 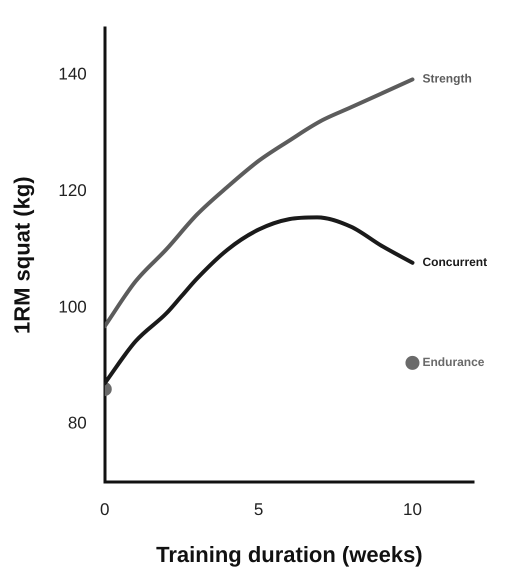 I want to click on y-tick-label: 80, so click(x=77, y=423).